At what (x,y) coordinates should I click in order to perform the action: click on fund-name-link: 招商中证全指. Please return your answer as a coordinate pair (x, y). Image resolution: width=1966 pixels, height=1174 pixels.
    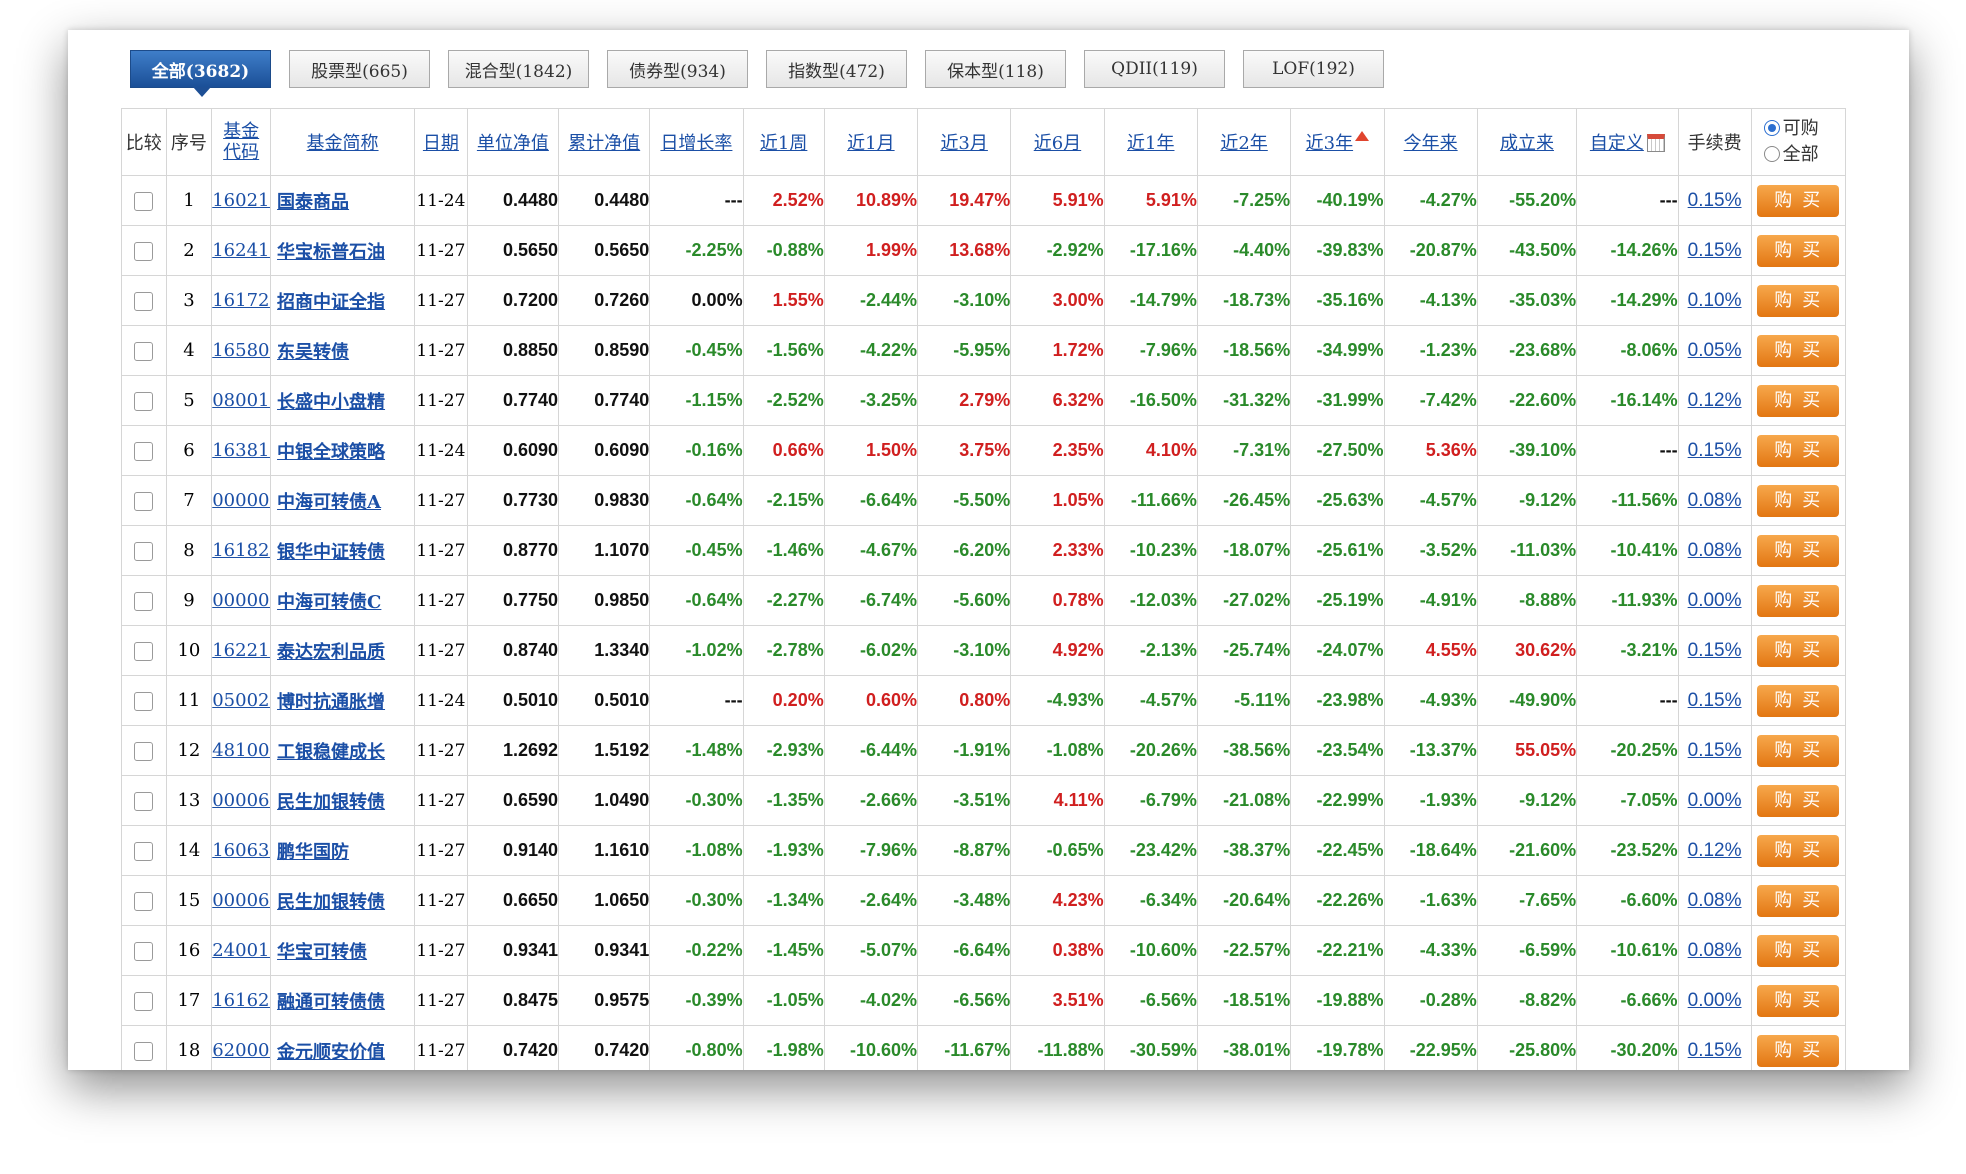
    Looking at the image, I should click on (331, 302).